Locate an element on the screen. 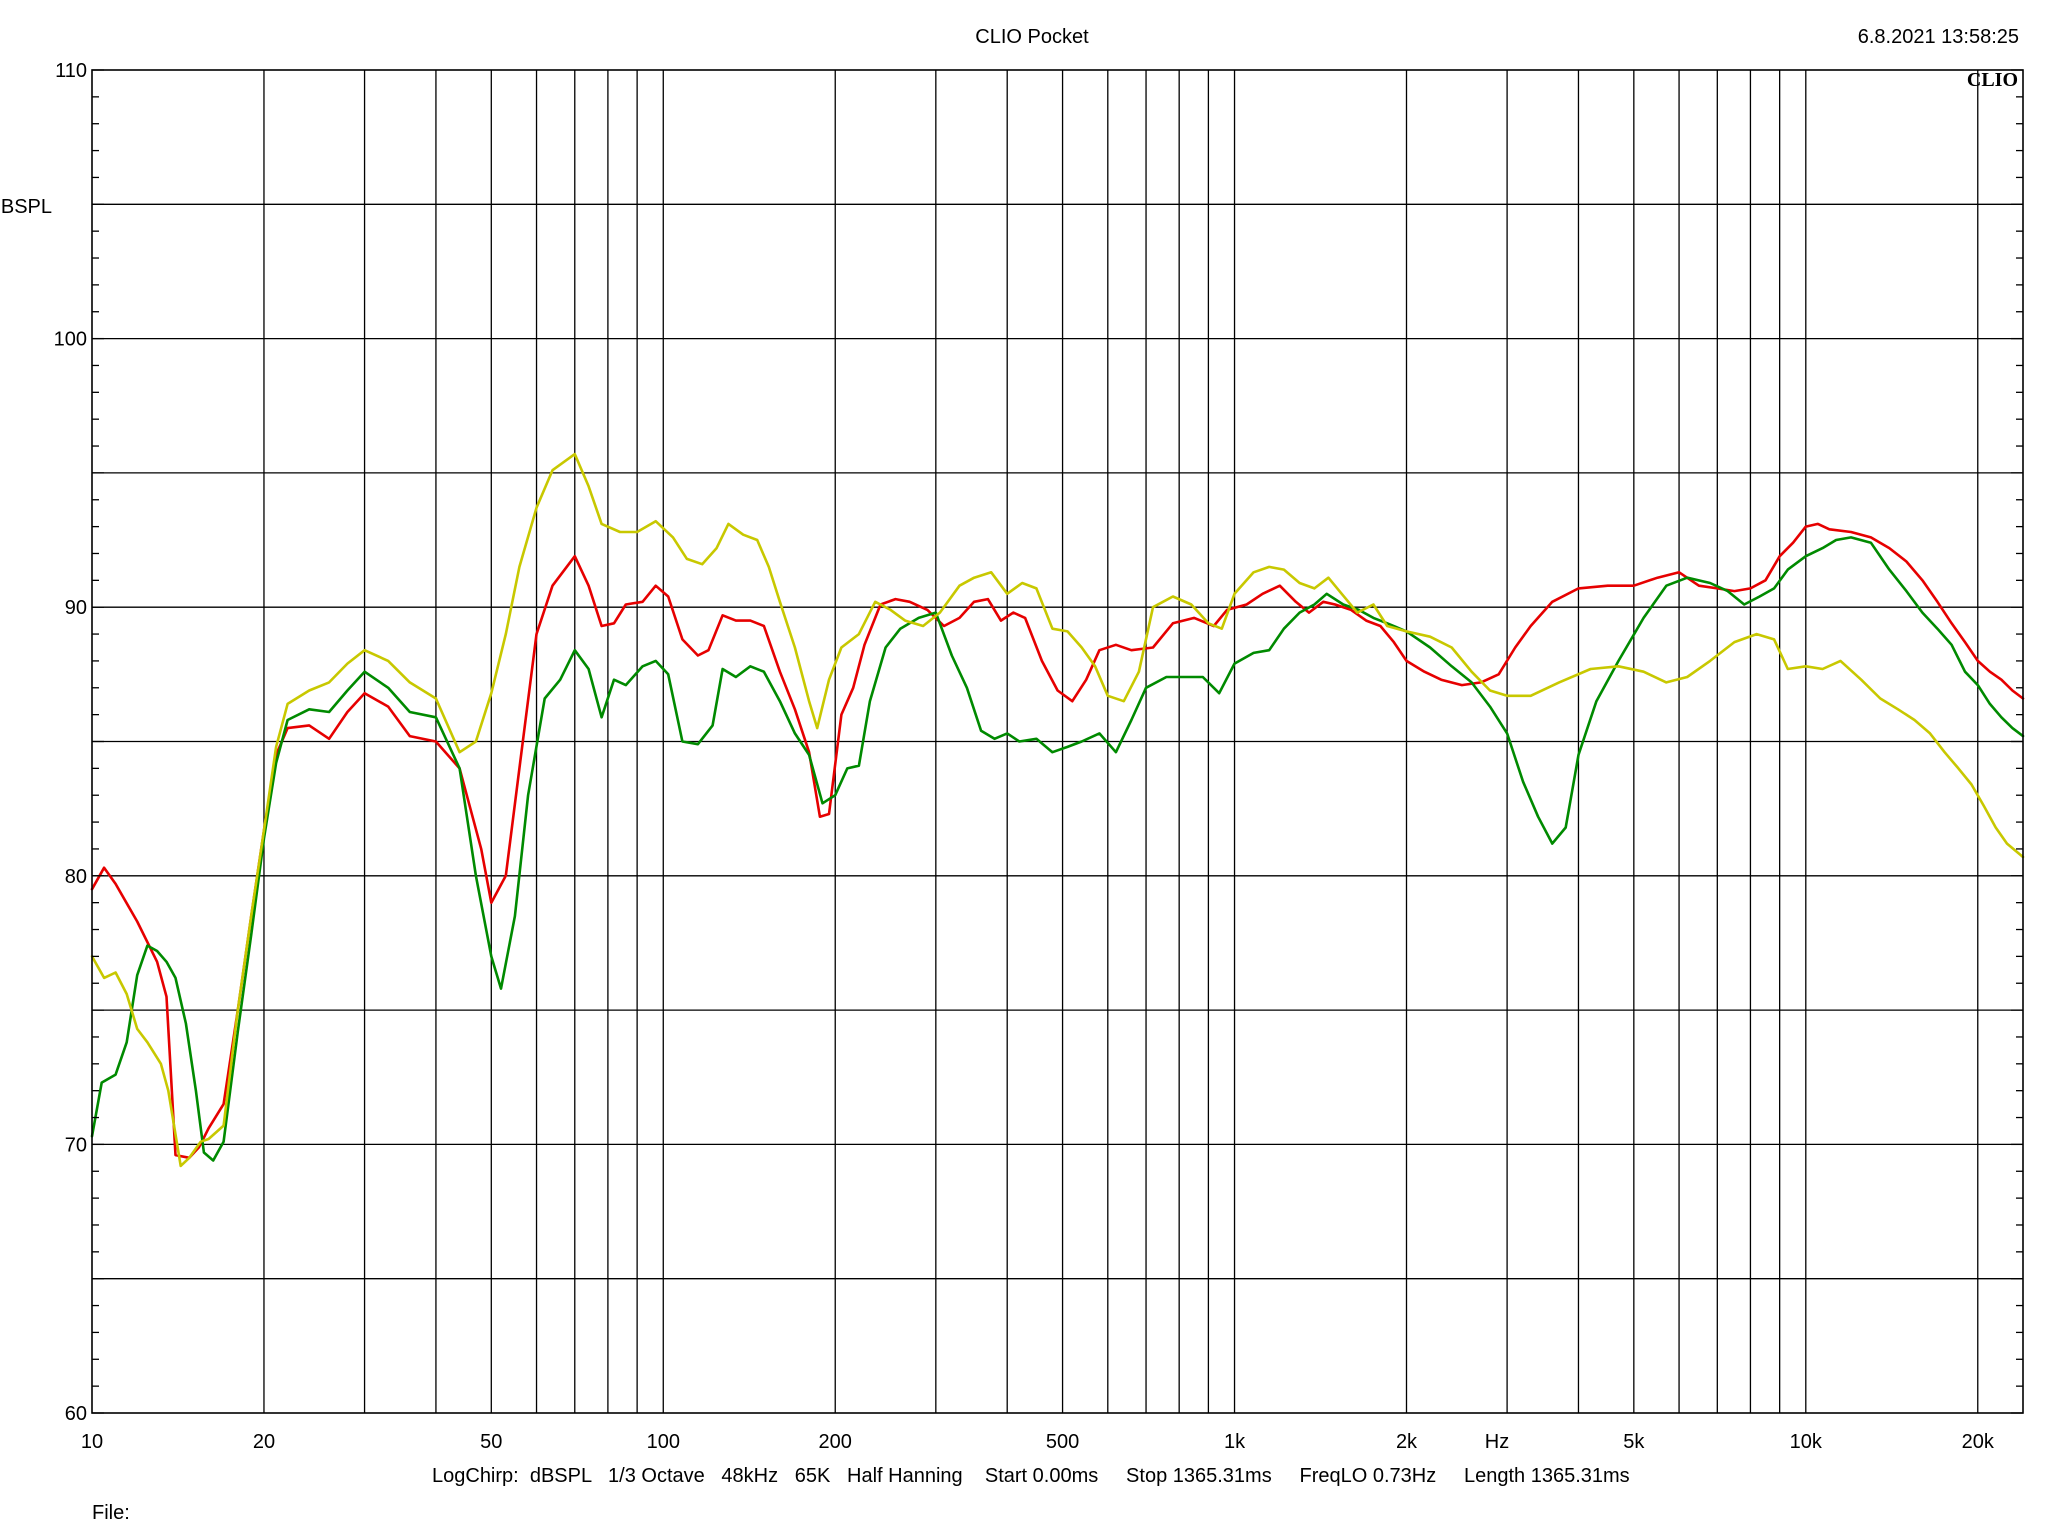 This screenshot has width=2048, height=1536. x-tick-label: 20 is located at coordinates (264, 1442).